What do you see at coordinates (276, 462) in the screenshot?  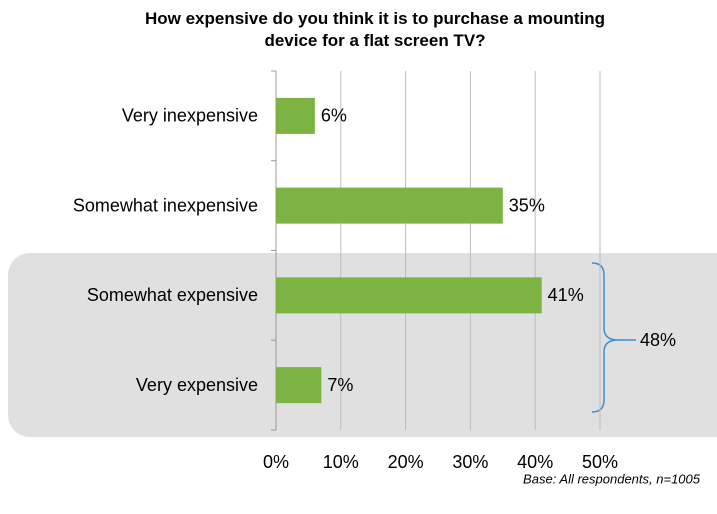 I see `x-tick-label: 0%` at bounding box center [276, 462].